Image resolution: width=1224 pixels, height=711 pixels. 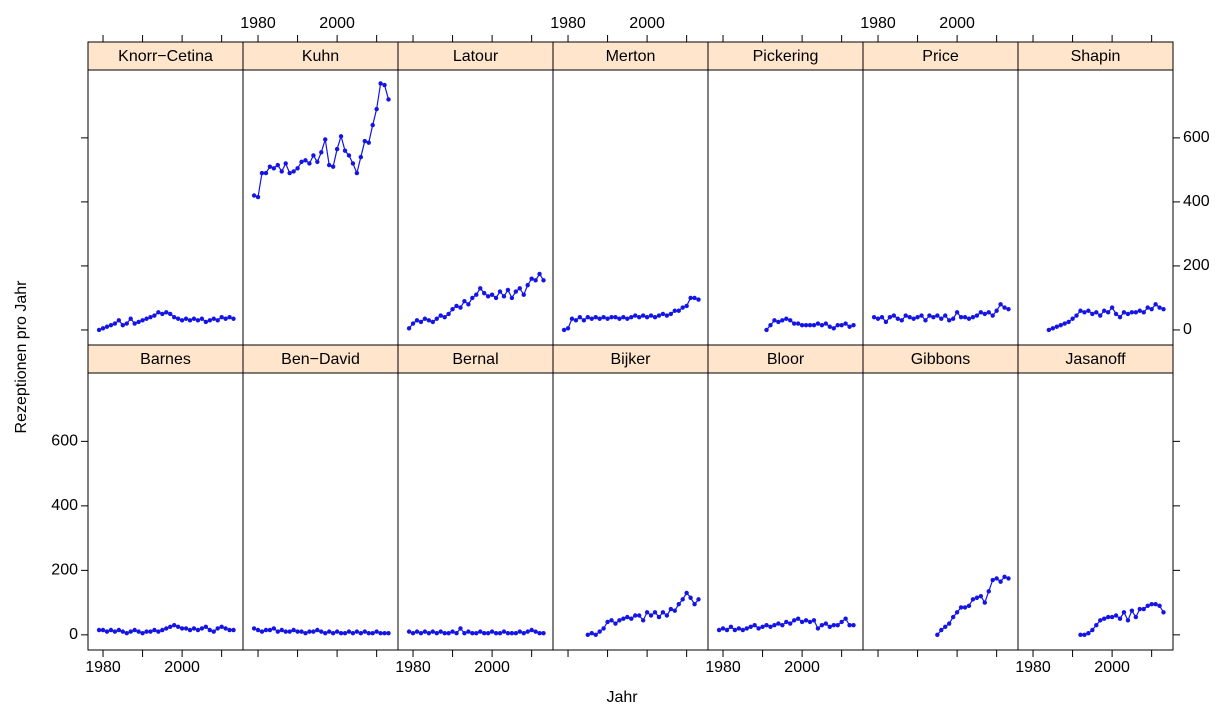 I want to click on y-tick-label: 0, so click(x=1187, y=329).